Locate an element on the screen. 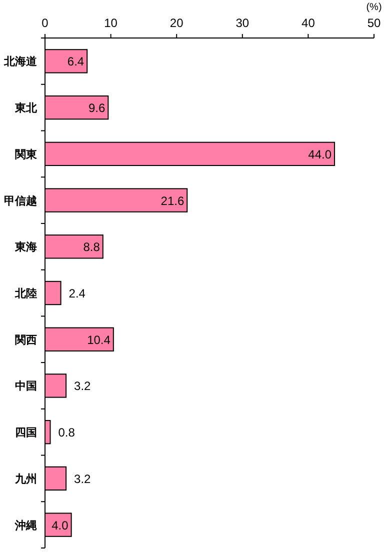 This screenshot has width=384, height=558. y-tick-label: 関西 is located at coordinates (26, 340).